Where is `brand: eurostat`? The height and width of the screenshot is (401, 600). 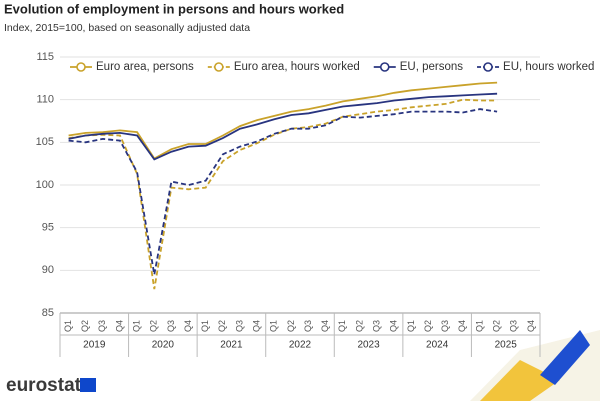 brand: eurostat is located at coordinates (44, 385).